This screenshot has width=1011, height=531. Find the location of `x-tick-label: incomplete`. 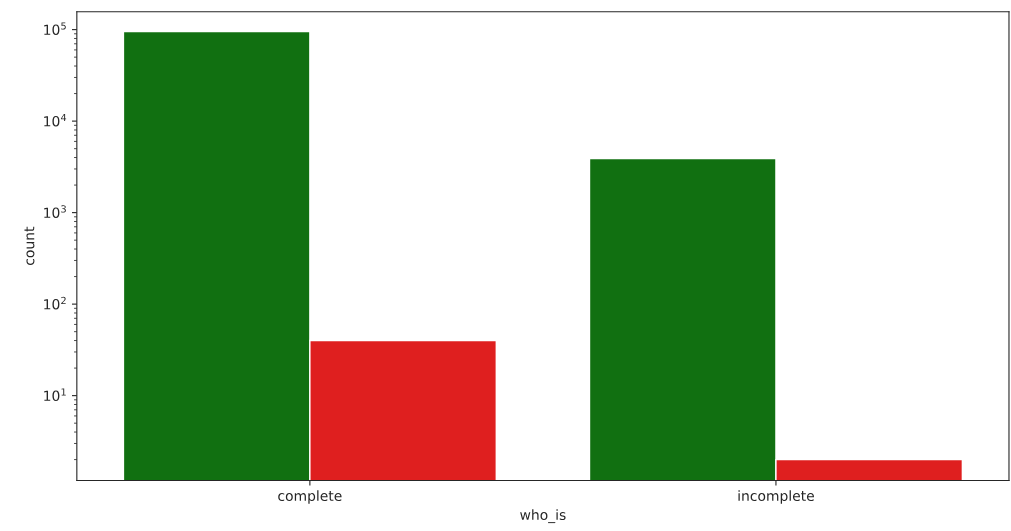

x-tick-label: incomplete is located at coordinates (776, 497).